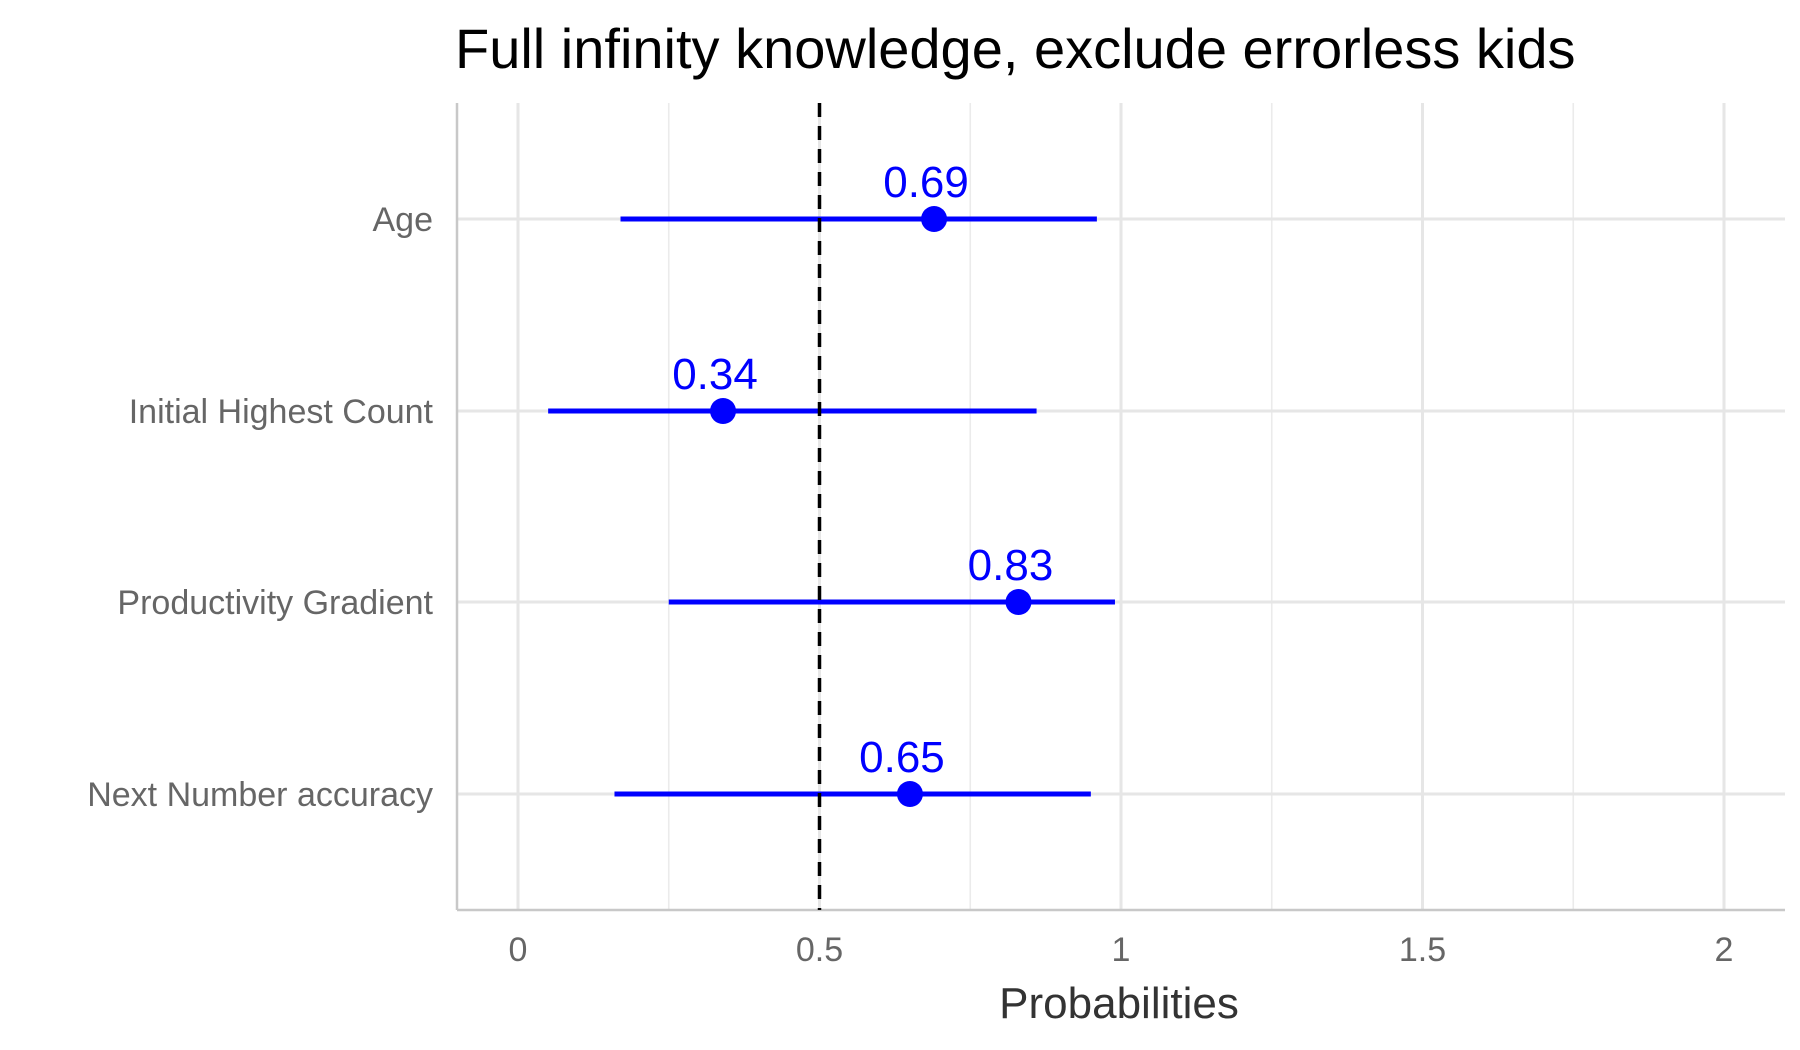  Describe the element at coordinates (902, 757) in the screenshot. I see `data-label: 0.65` at that location.